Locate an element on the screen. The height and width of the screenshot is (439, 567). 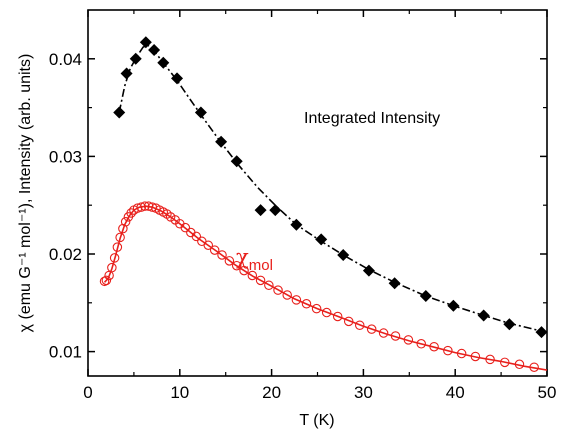
y-tick-label: 0.03 is located at coordinates (65, 156).